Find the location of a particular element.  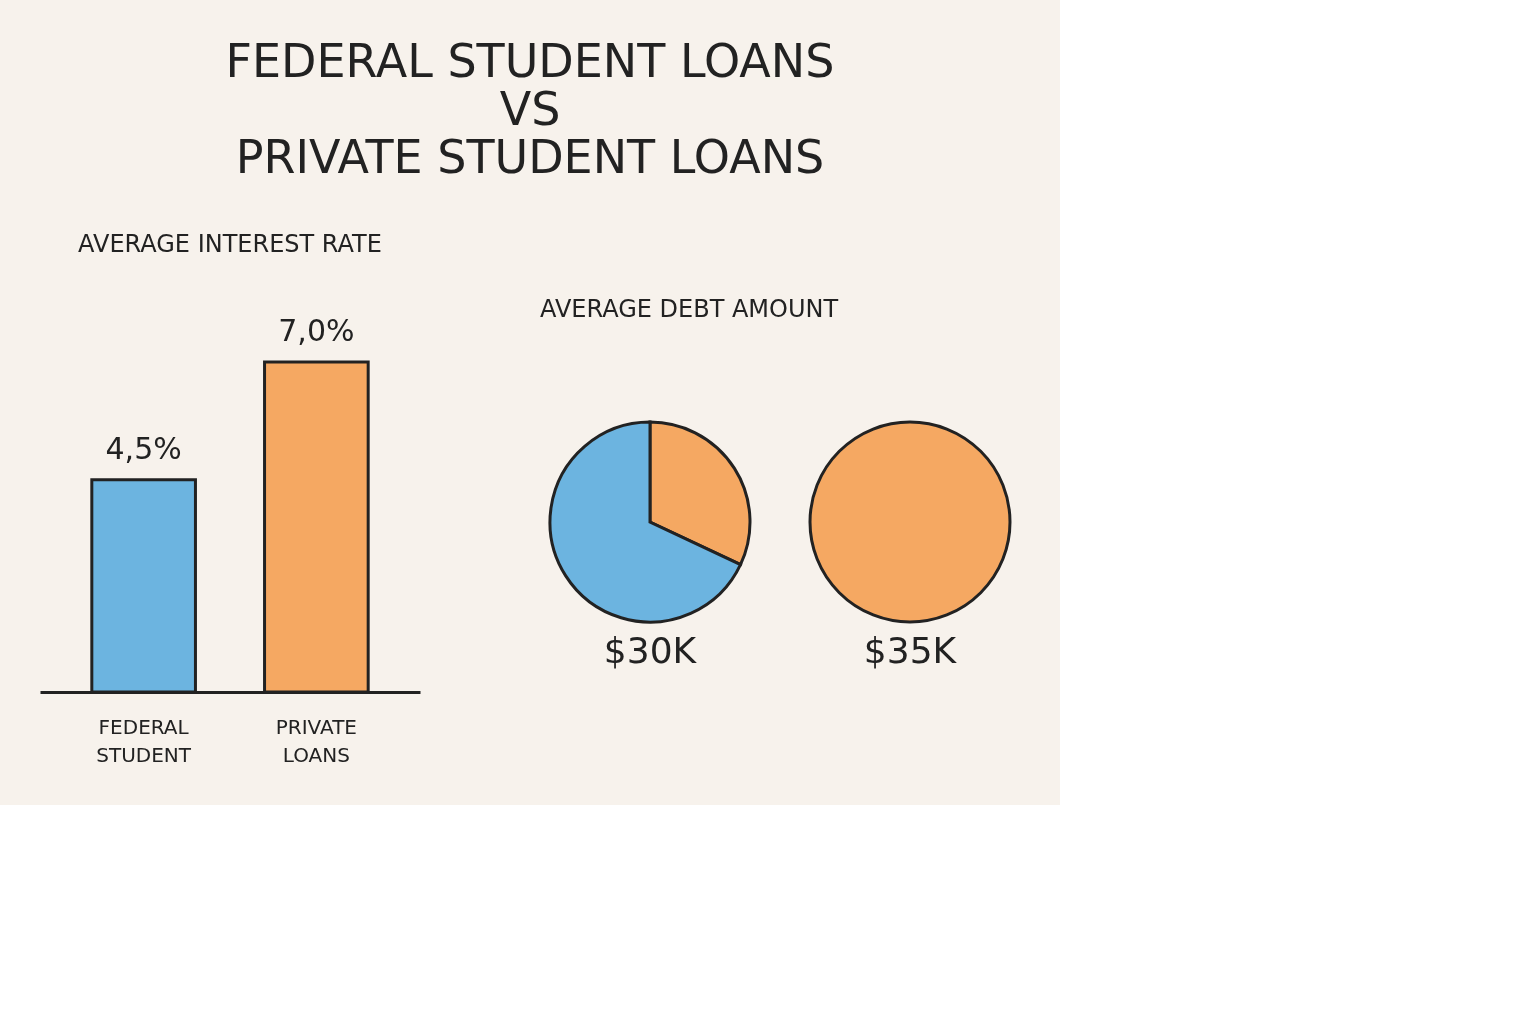

chart-title: AVERAGE DEBT AMOUNT is located at coordinates (689, 309).